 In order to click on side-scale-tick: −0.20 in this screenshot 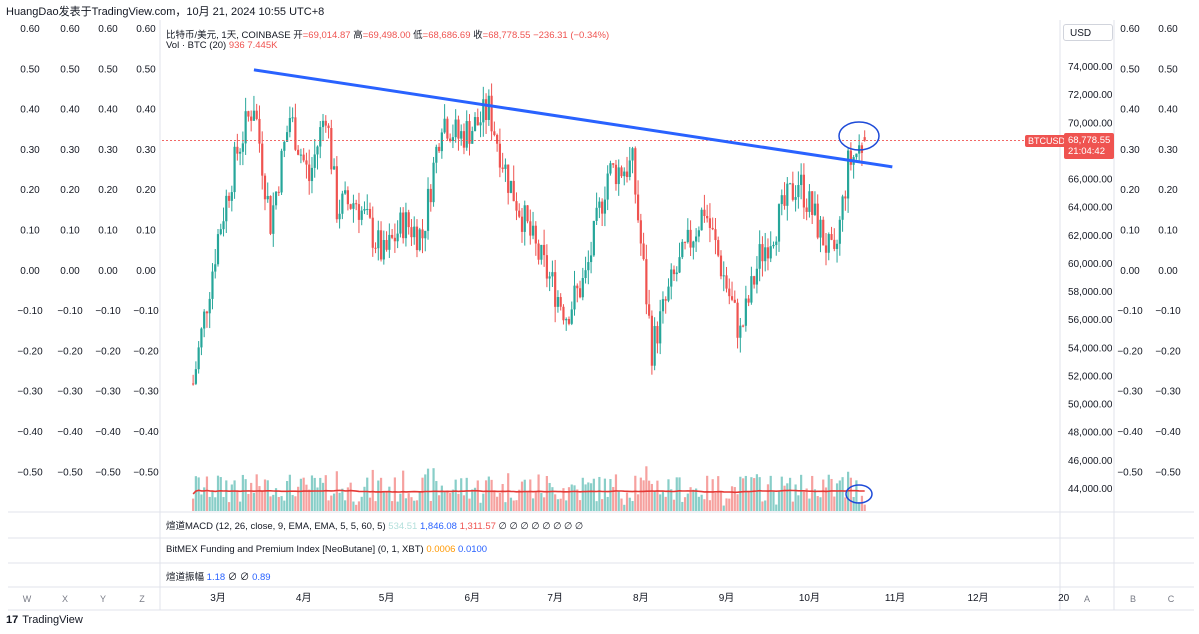, I will do `click(146, 351)`.